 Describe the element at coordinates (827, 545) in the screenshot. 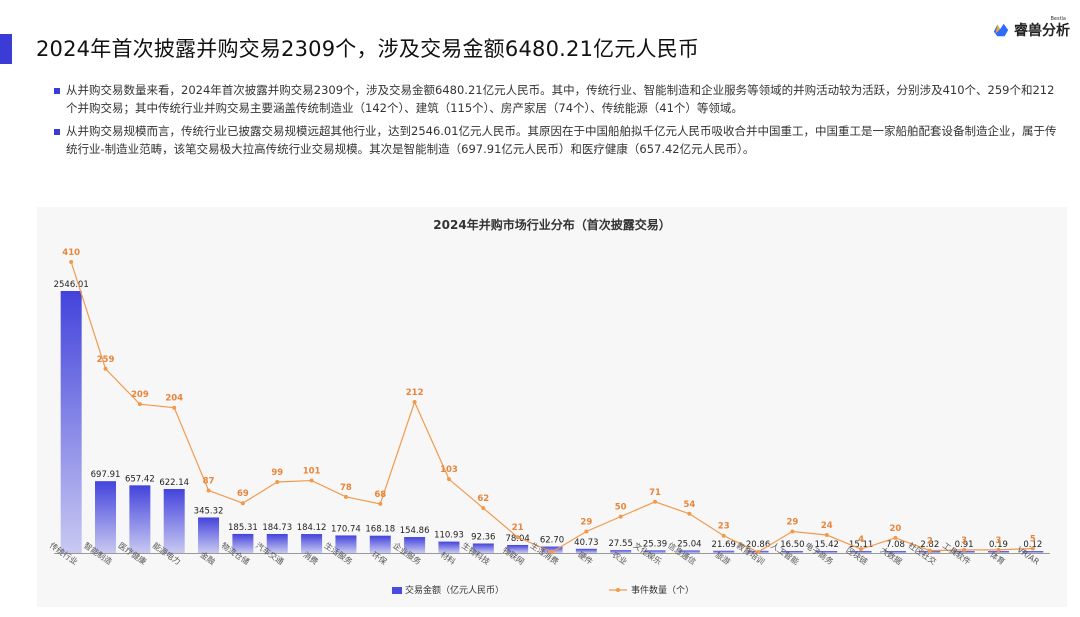

I see `bar-value-label: 15.42` at that location.